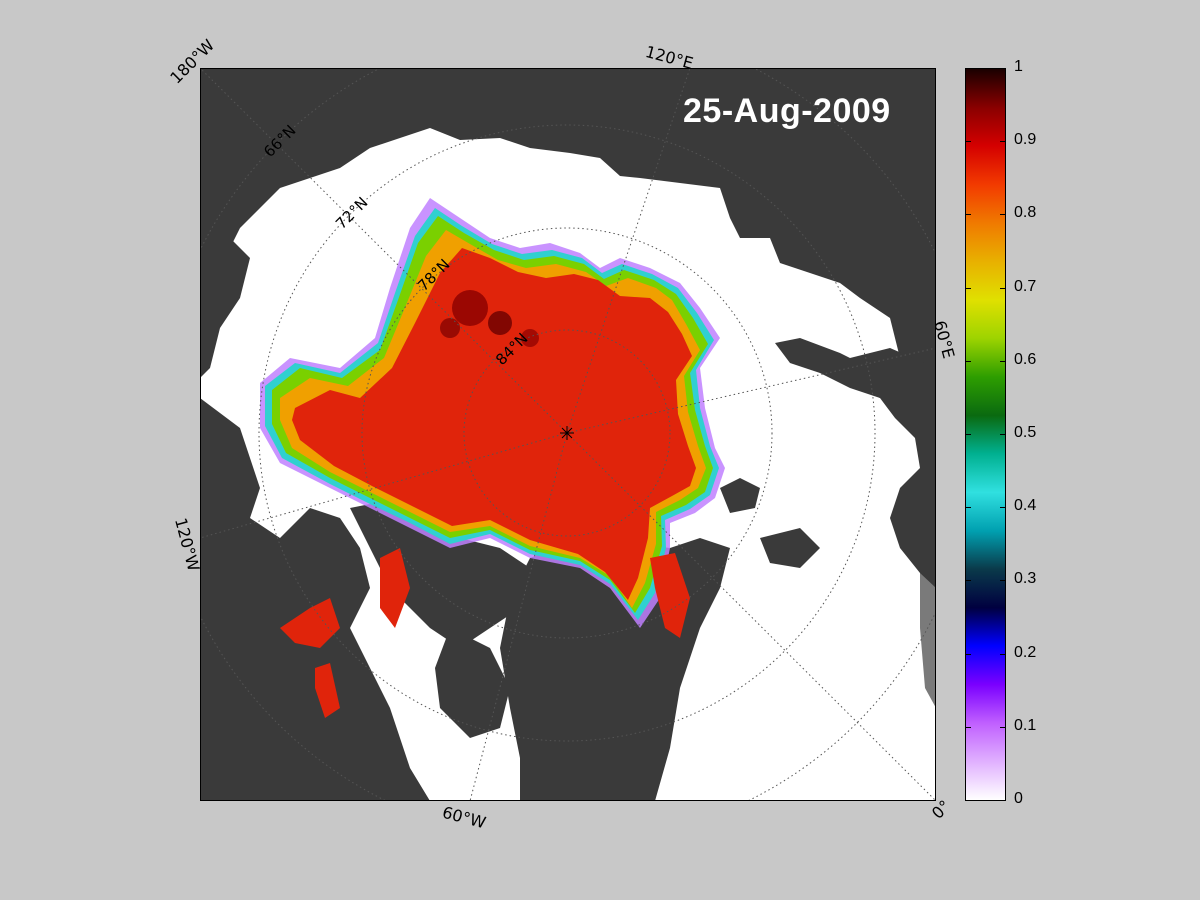 Image resolution: width=1200 pixels, height=900 pixels. Describe the element at coordinates (787, 111) in the screenshot. I see `date-title: 25-Aug-2009` at that location.